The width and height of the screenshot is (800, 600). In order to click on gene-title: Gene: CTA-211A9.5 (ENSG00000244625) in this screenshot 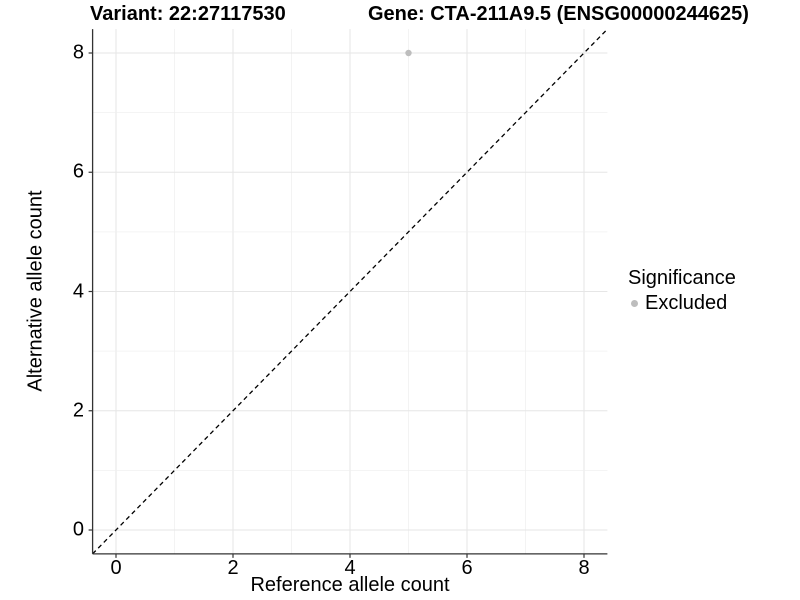, I will do `click(558, 14)`.